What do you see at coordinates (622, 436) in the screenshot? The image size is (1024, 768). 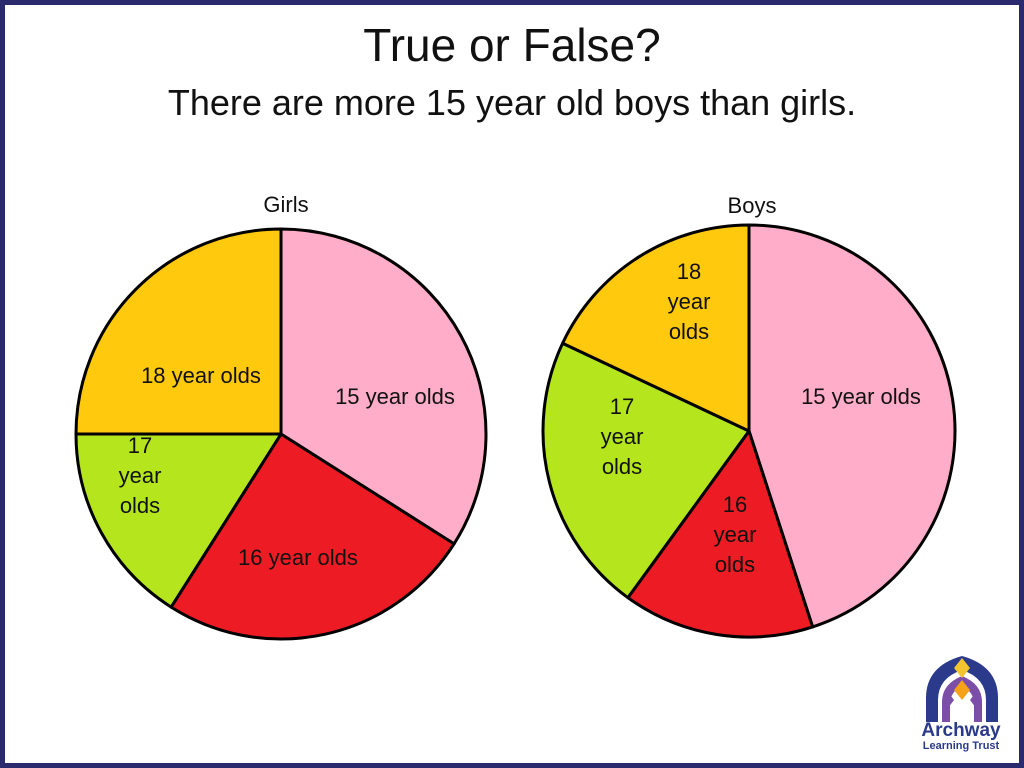 I see `boys-label-17-year-olds: 17 year olds` at bounding box center [622, 436].